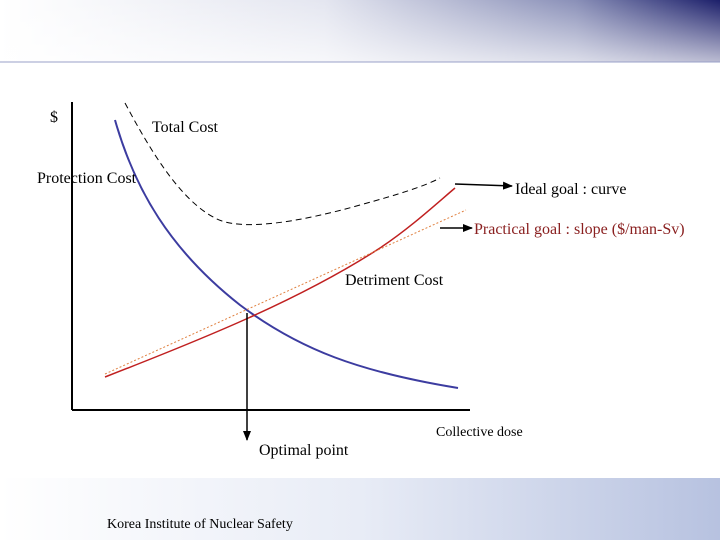 Image resolution: width=720 pixels, height=540 pixels. Describe the element at coordinates (360, 31) in the screenshot. I see `header-shade` at that location.